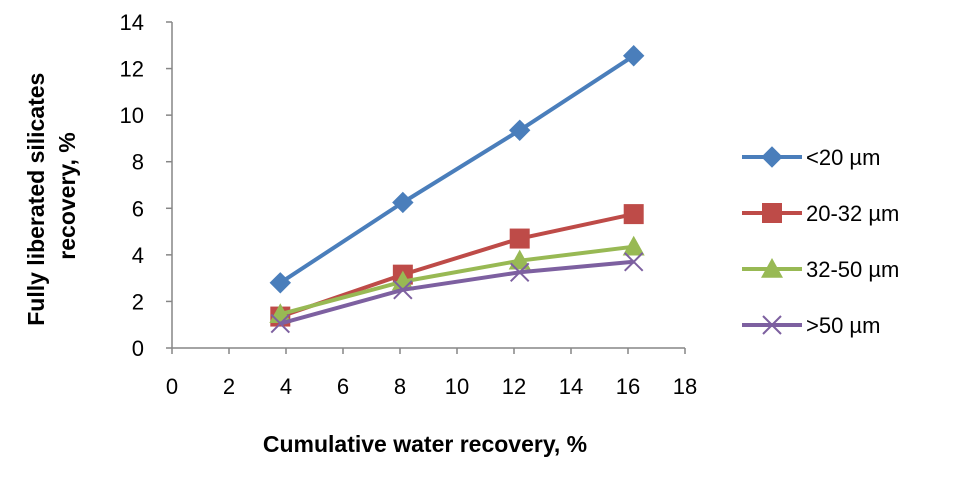 The width and height of the screenshot is (956, 480). Describe the element at coordinates (514, 386) in the screenshot. I see `x-tick-label: 12` at that location.